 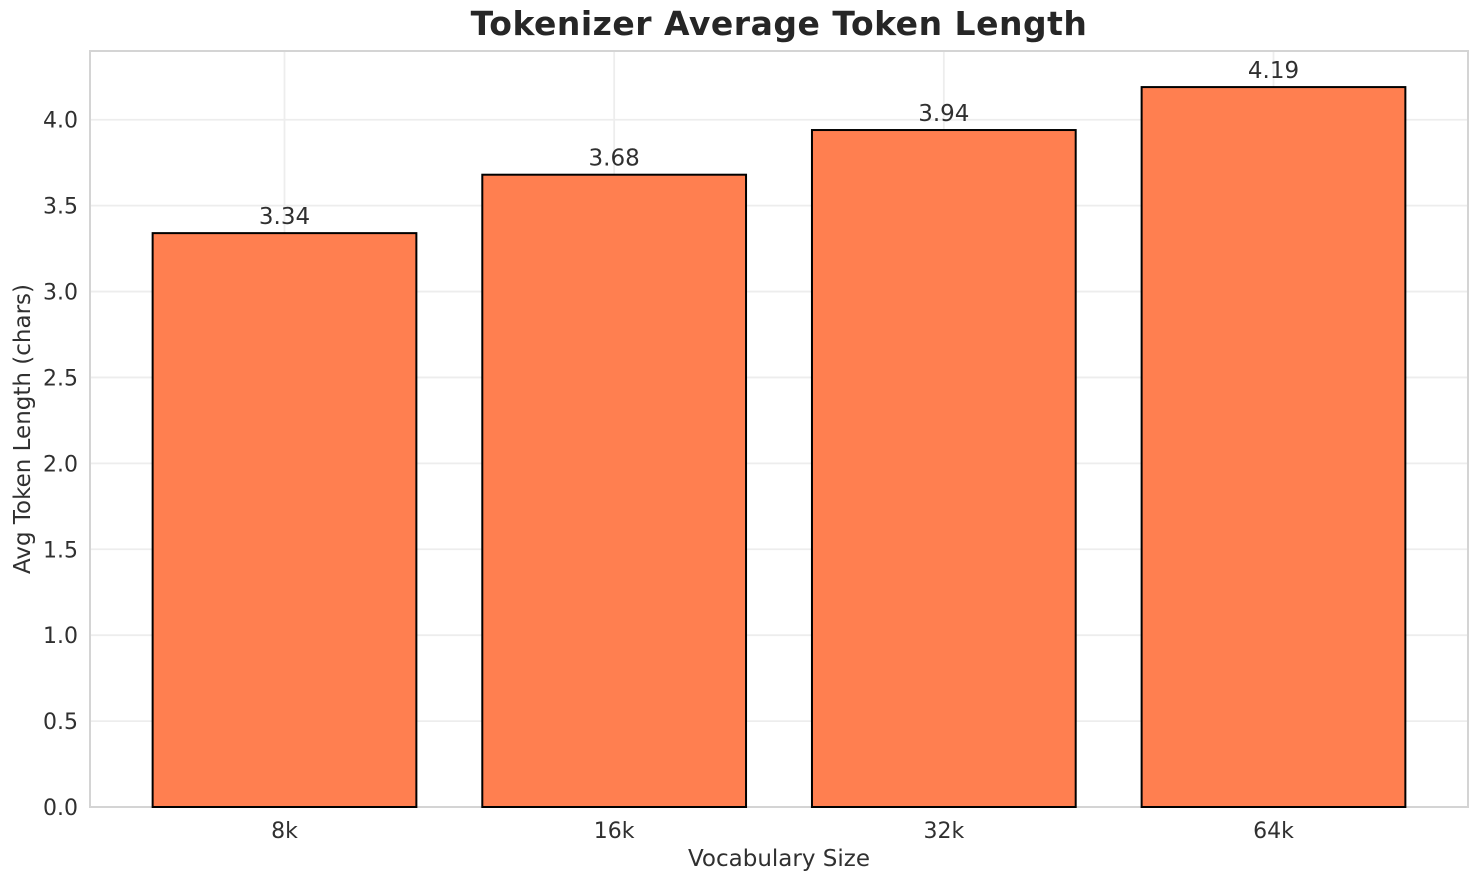 What do you see at coordinates (60, 636) in the screenshot?
I see `y-tick-label: 1.0` at bounding box center [60, 636].